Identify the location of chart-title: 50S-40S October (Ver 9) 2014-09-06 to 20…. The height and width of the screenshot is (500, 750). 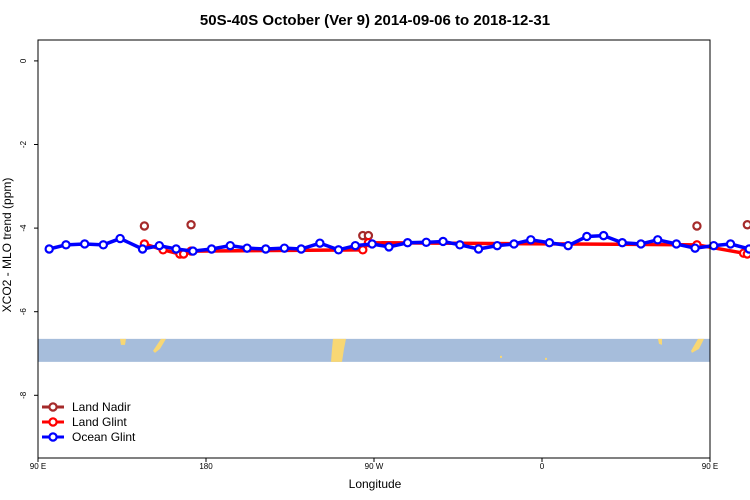
(375, 20).